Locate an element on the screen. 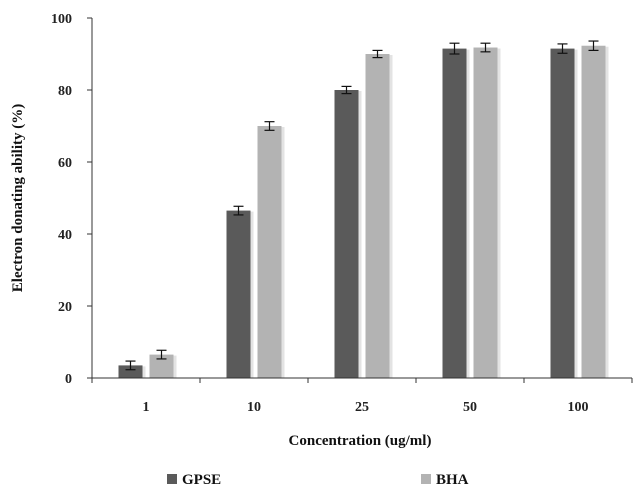 Image resolution: width=634 pixels, height=489 pixels. y-tick-label: 40 is located at coordinates (65, 235).